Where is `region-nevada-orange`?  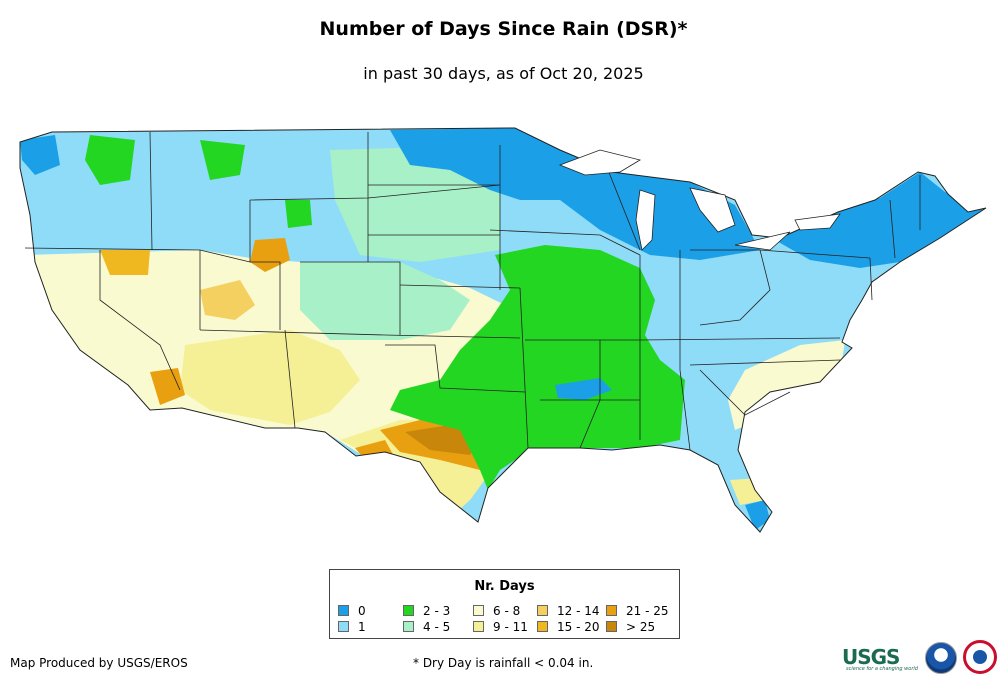
region-nevada-orange is located at coordinates (125, 262).